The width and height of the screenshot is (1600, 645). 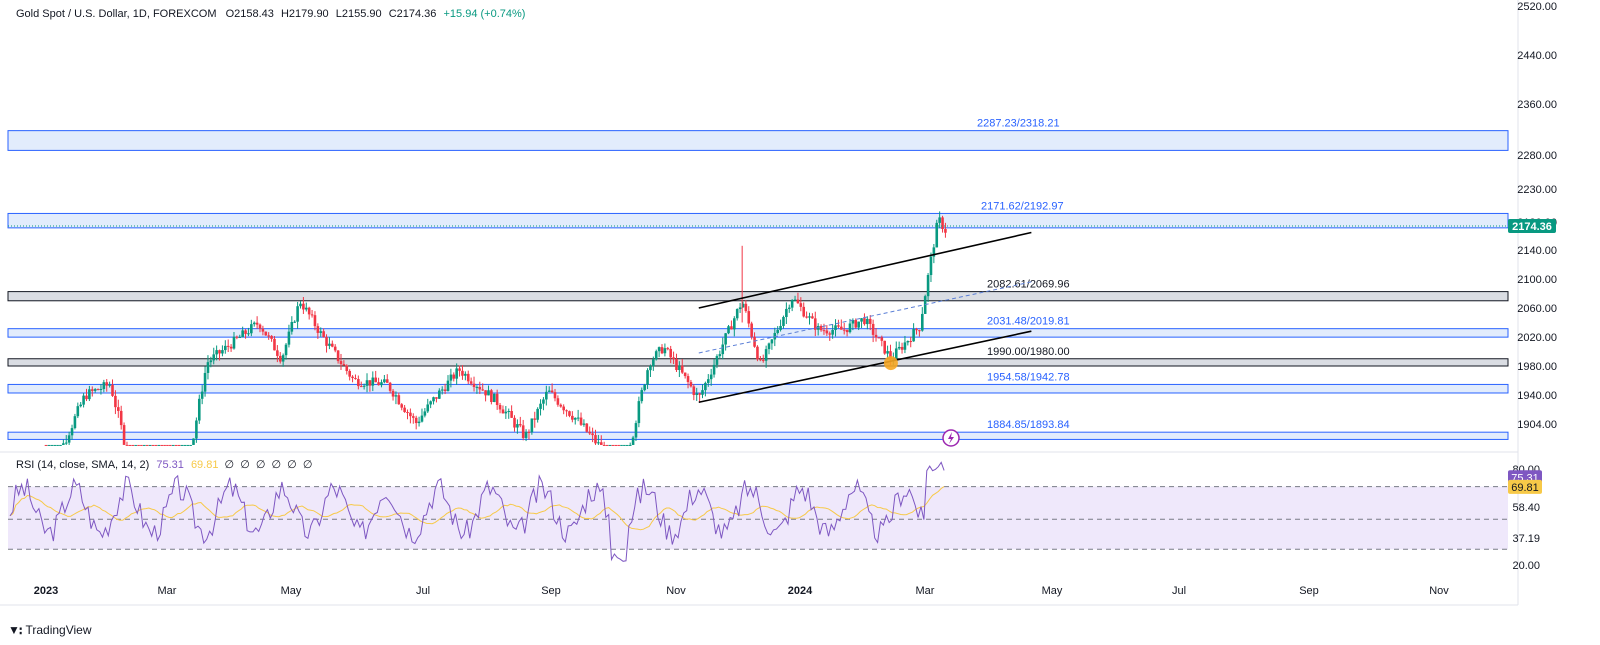 I want to click on zone-band, so click(x=758, y=296).